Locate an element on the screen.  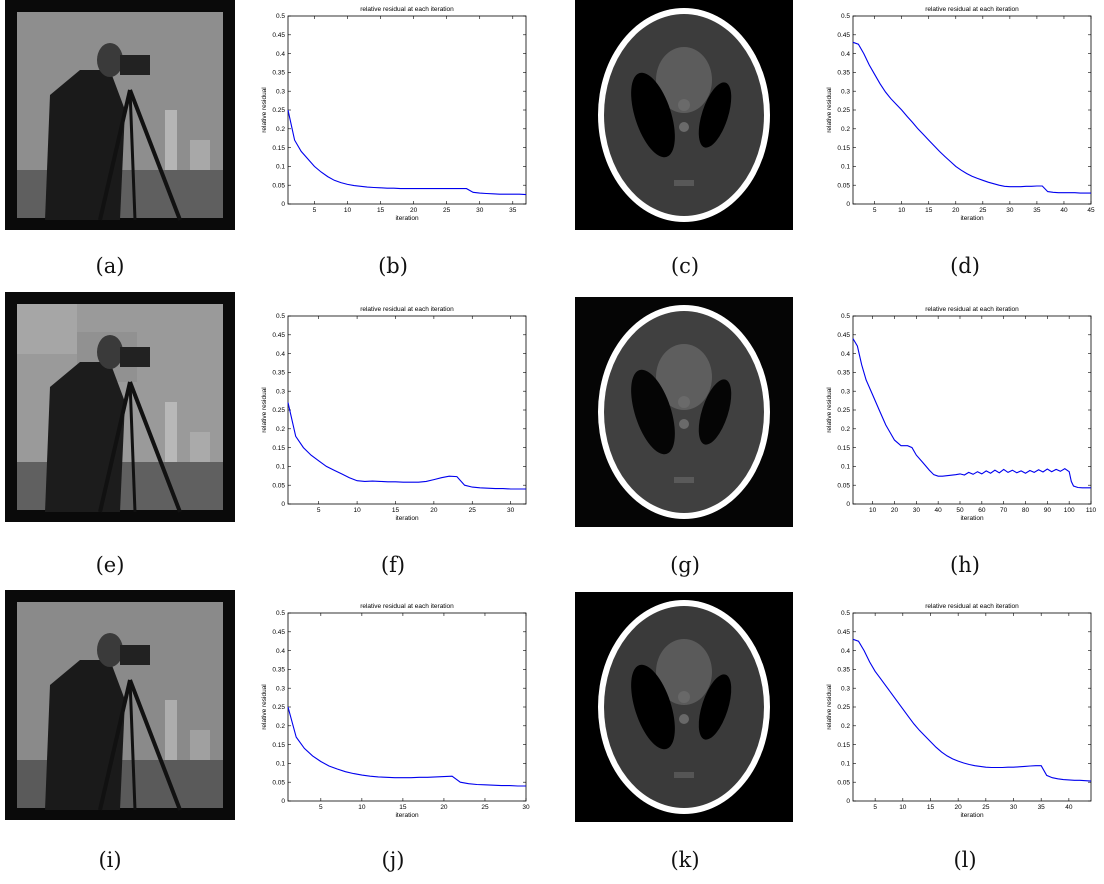
phantom-image-g is located at coordinates (684, 412).